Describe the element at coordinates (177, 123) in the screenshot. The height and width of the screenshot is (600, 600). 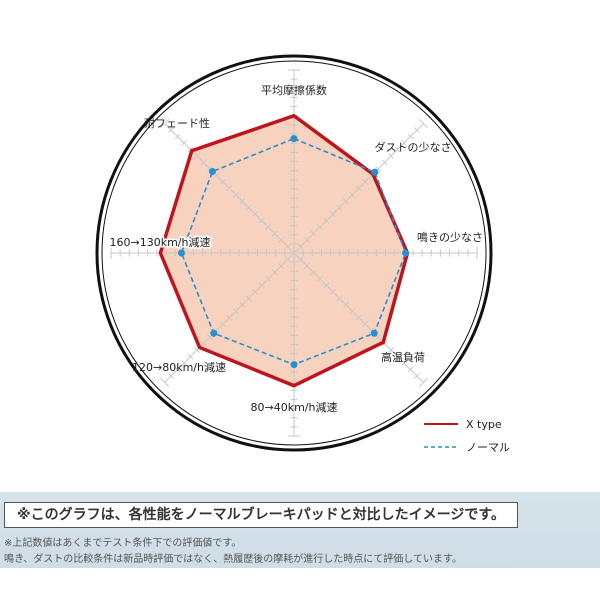
I see `axis-label: 耐フェード性` at that location.